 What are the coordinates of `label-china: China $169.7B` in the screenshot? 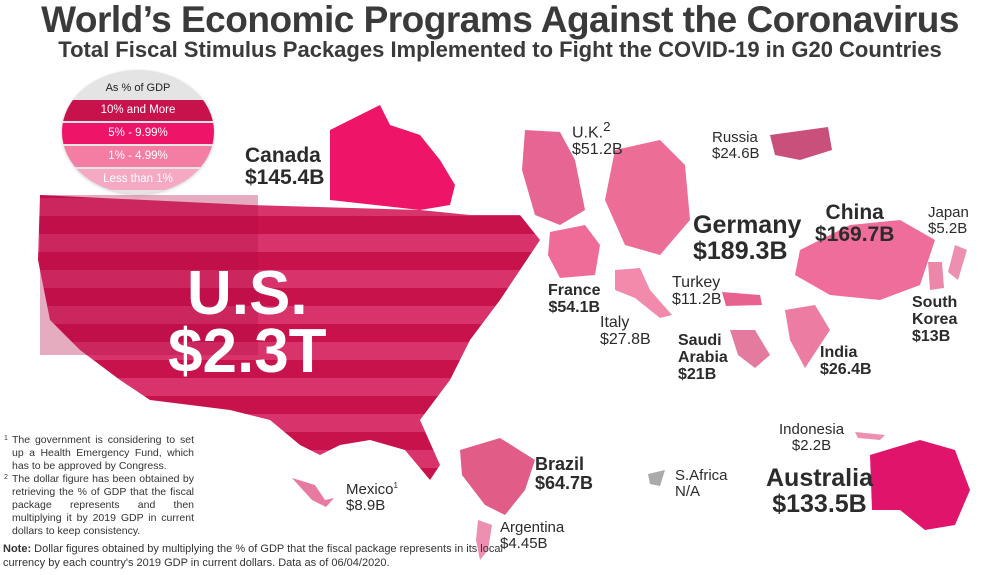 It's located at (855, 224).